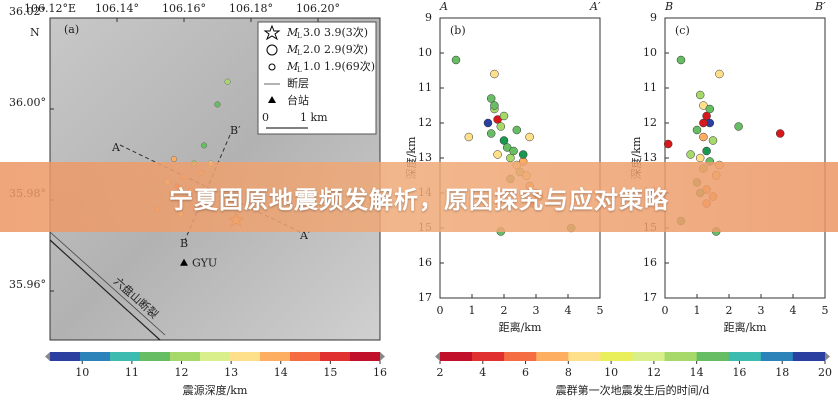 This screenshot has width=838, height=404. What do you see at coordinates (825, 372) in the screenshot?
I see `colorbar-tick-label: 20` at bounding box center [825, 372].